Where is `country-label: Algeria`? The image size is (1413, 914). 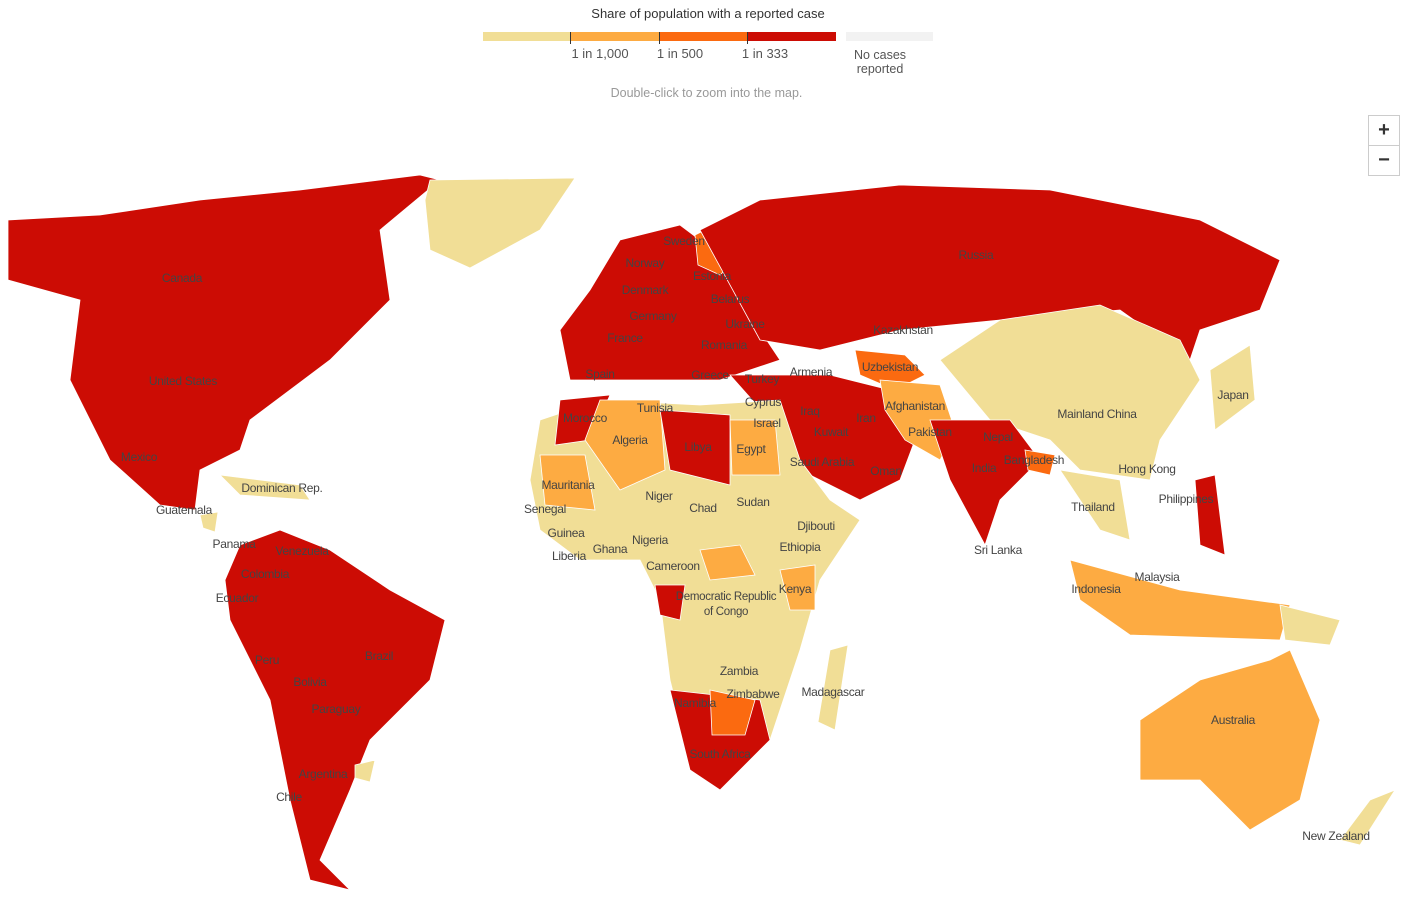 country-label: Algeria is located at coordinates (630, 440).